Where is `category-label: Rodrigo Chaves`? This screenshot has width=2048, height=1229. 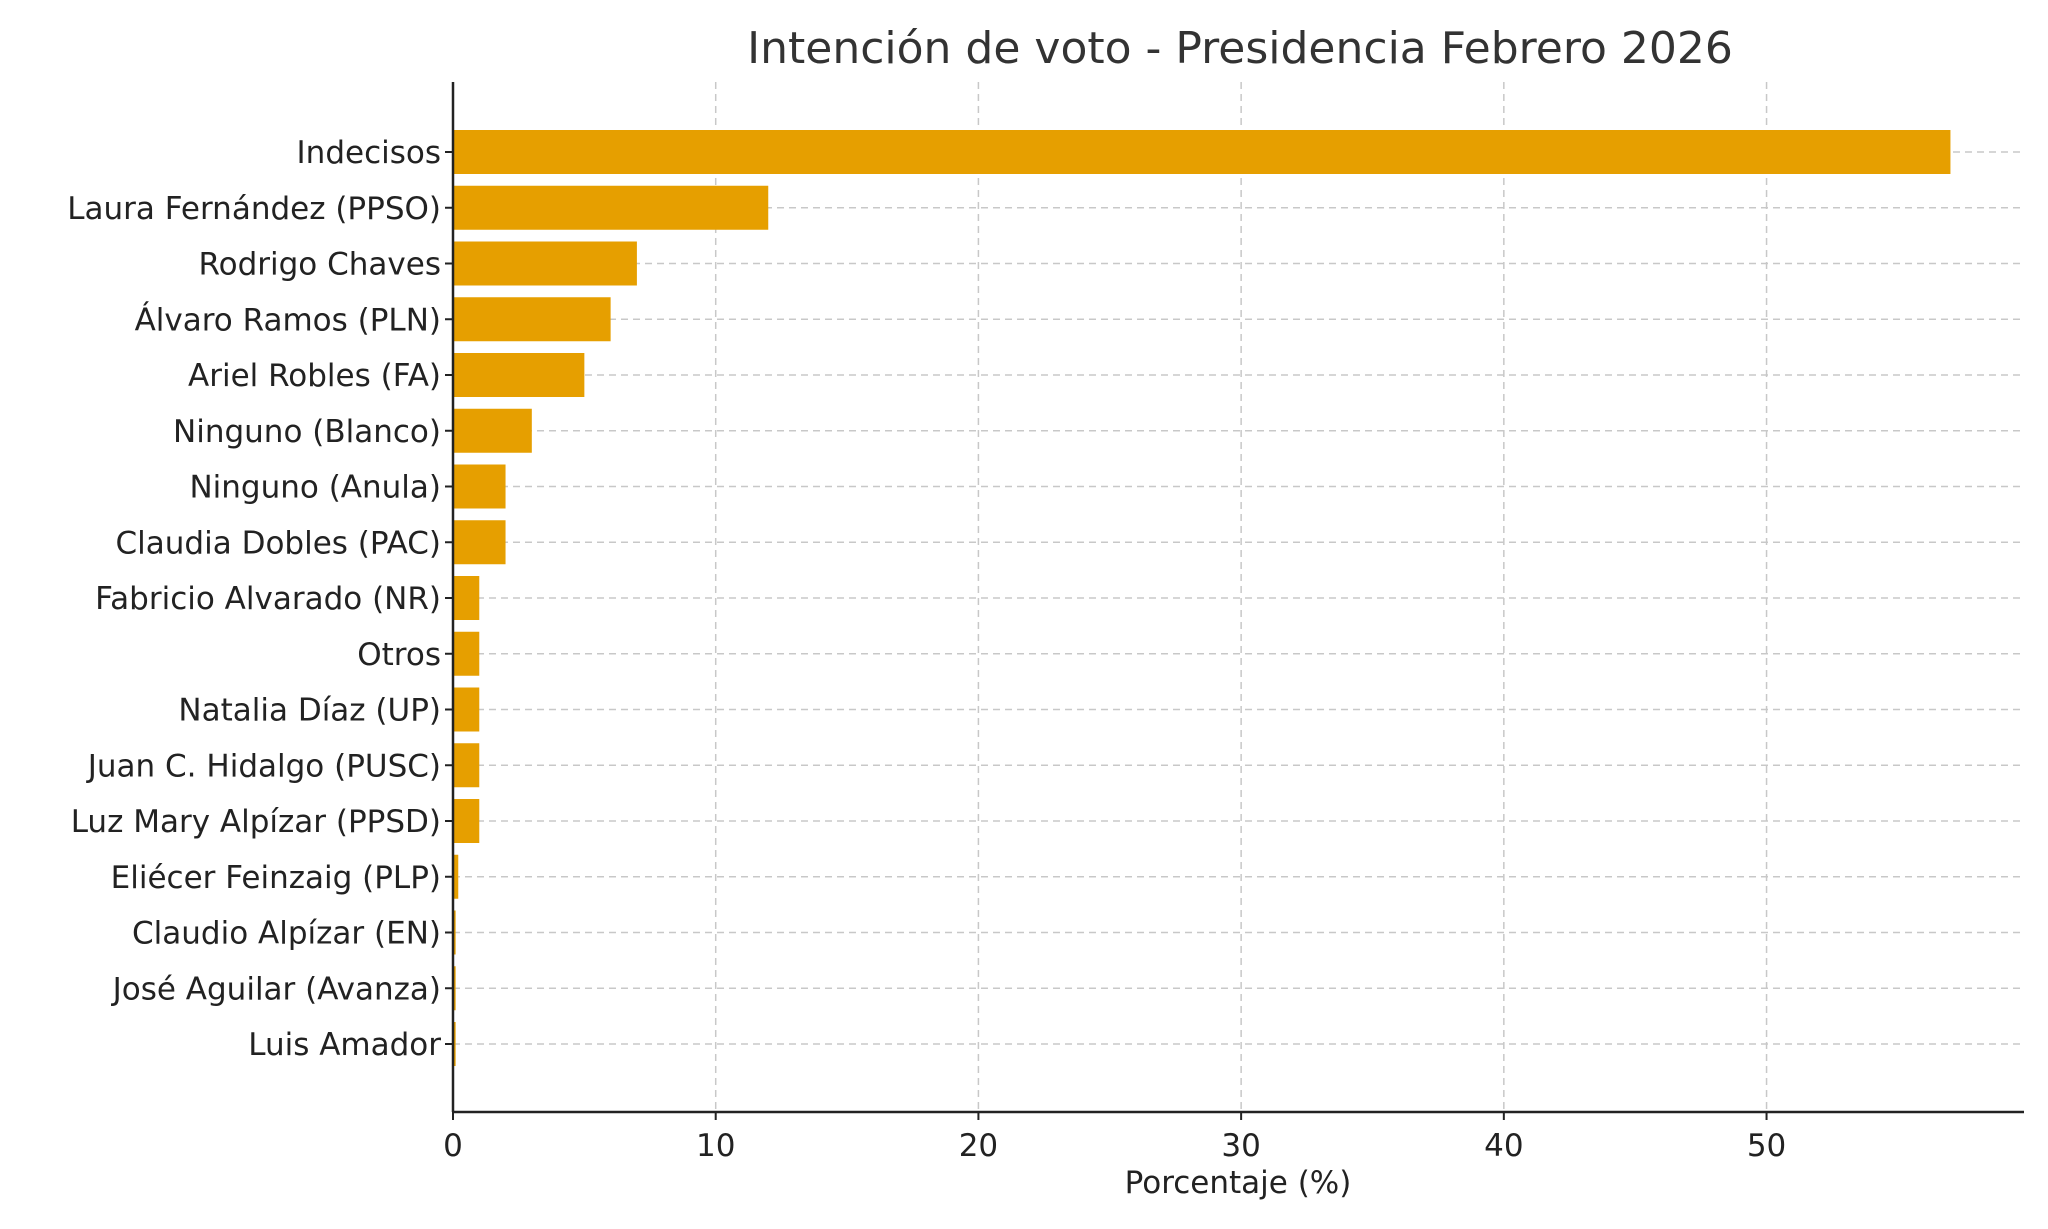 category-label: Rodrigo Chaves is located at coordinates (319, 265).